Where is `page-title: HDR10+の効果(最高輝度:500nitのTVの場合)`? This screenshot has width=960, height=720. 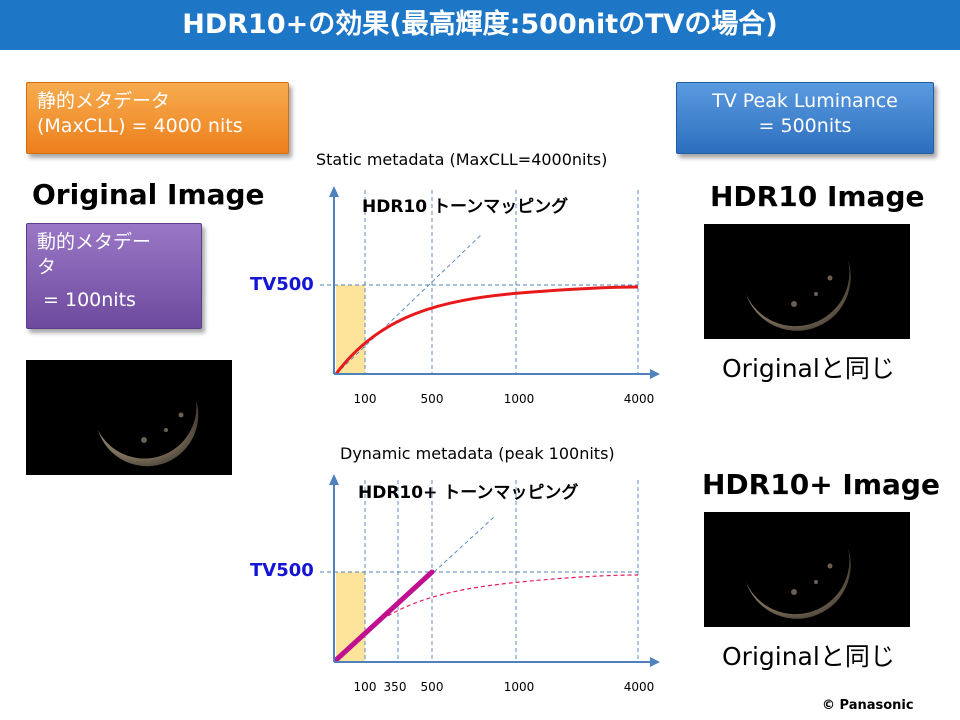 page-title: HDR10+の効果(最高輝度:500nitのTVの場合) is located at coordinates (480, 25).